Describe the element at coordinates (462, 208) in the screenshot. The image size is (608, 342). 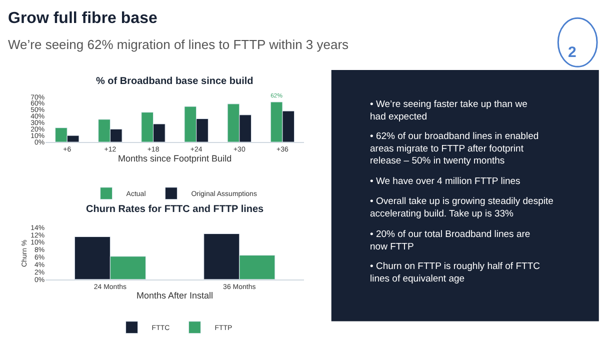
I see `text: • Overall take up is growing steadily despite accelerating build. Take up is 33%` at that location.